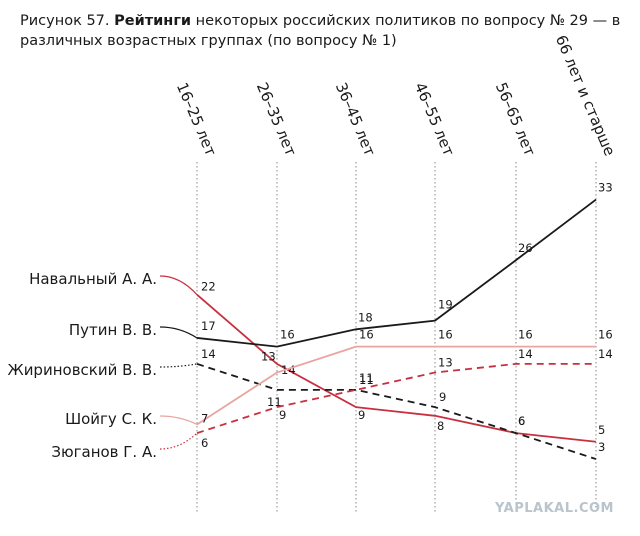 This screenshot has height=536, width=640. Describe the element at coordinates (208, 287) in the screenshot. I see `data-label: 22` at that location.